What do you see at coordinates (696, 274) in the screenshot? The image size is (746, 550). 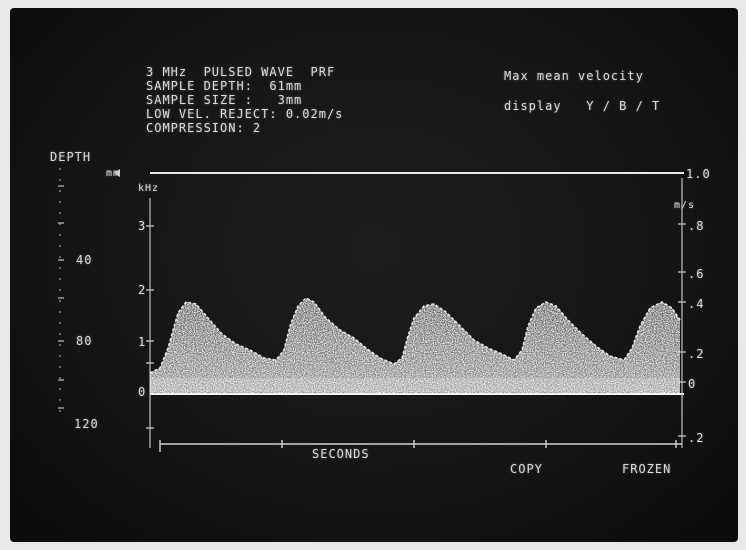 I see `ms-label-0.6: .6` at bounding box center [696, 274].